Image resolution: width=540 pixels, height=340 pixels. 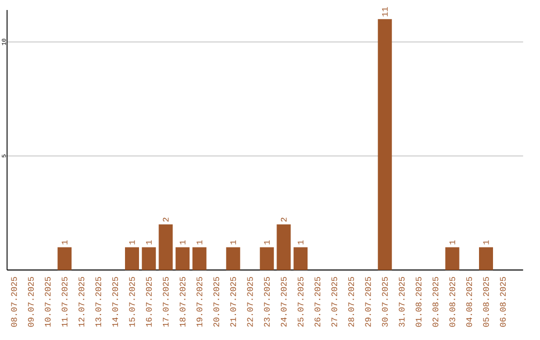 I want to click on x-tick-label: 17.07.2025, so click(x=165, y=301).